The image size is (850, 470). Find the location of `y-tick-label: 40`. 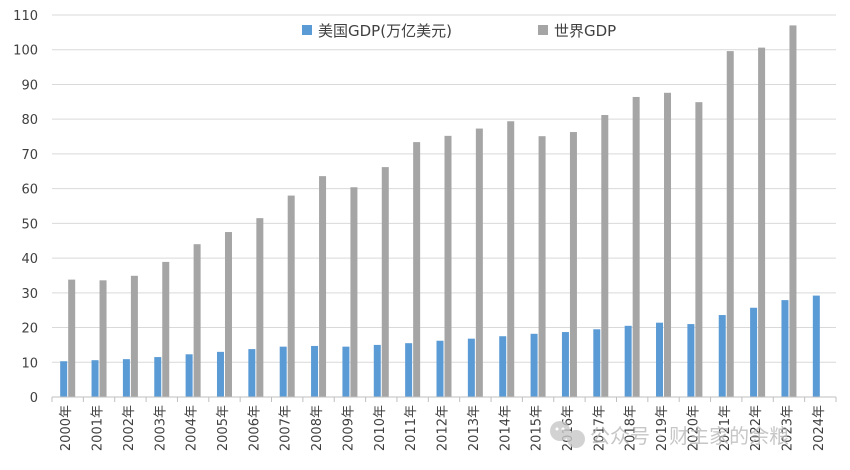

y-tick-label: 40 is located at coordinates (29, 259).